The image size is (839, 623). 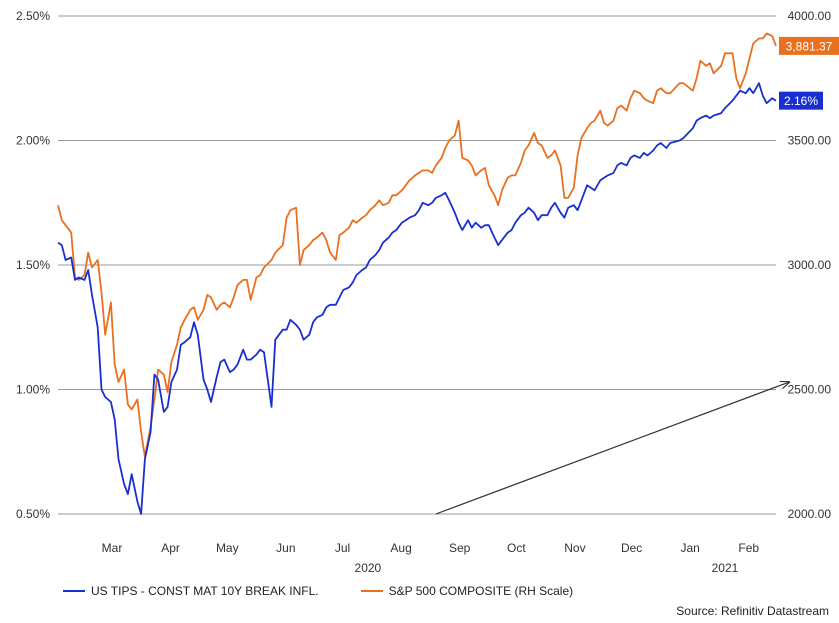 I want to click on end-label-tips: 2.16%, so click(x=801, y=101).